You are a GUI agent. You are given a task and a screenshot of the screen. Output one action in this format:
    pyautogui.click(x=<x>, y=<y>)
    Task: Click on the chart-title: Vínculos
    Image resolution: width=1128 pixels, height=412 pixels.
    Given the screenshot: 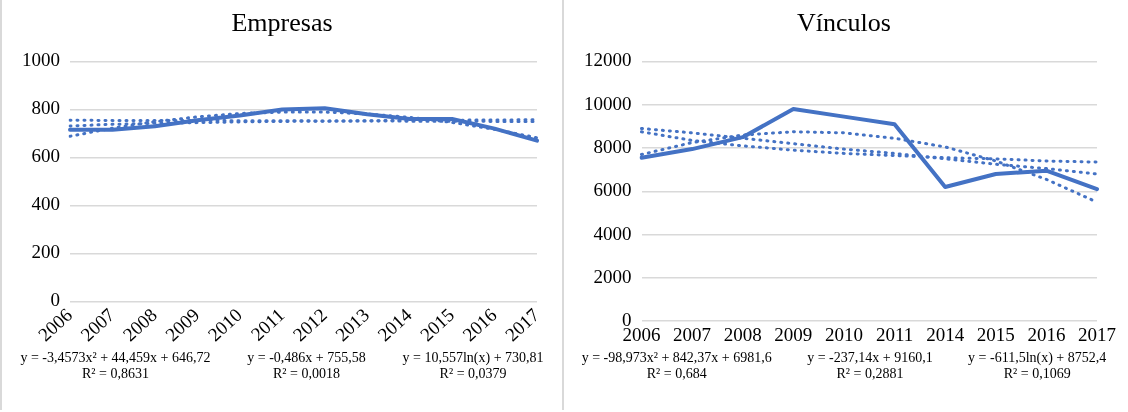 What is the action you would take?
    pyautogui.click(x=844, y=23)
    